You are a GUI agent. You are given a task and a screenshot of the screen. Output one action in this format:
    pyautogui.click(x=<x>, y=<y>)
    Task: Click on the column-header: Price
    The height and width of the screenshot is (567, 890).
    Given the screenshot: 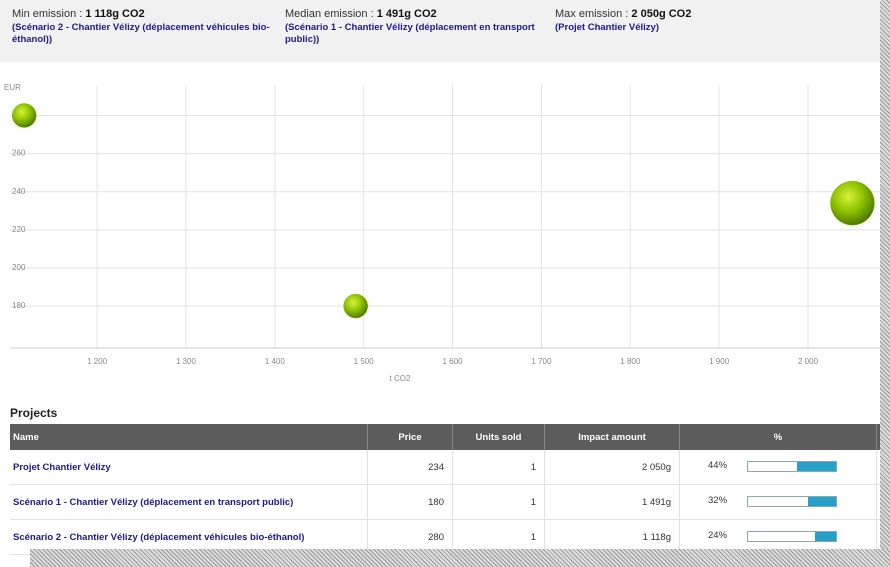 What is the action you would take?
    pyautogui.click(x=410, y=437)
    